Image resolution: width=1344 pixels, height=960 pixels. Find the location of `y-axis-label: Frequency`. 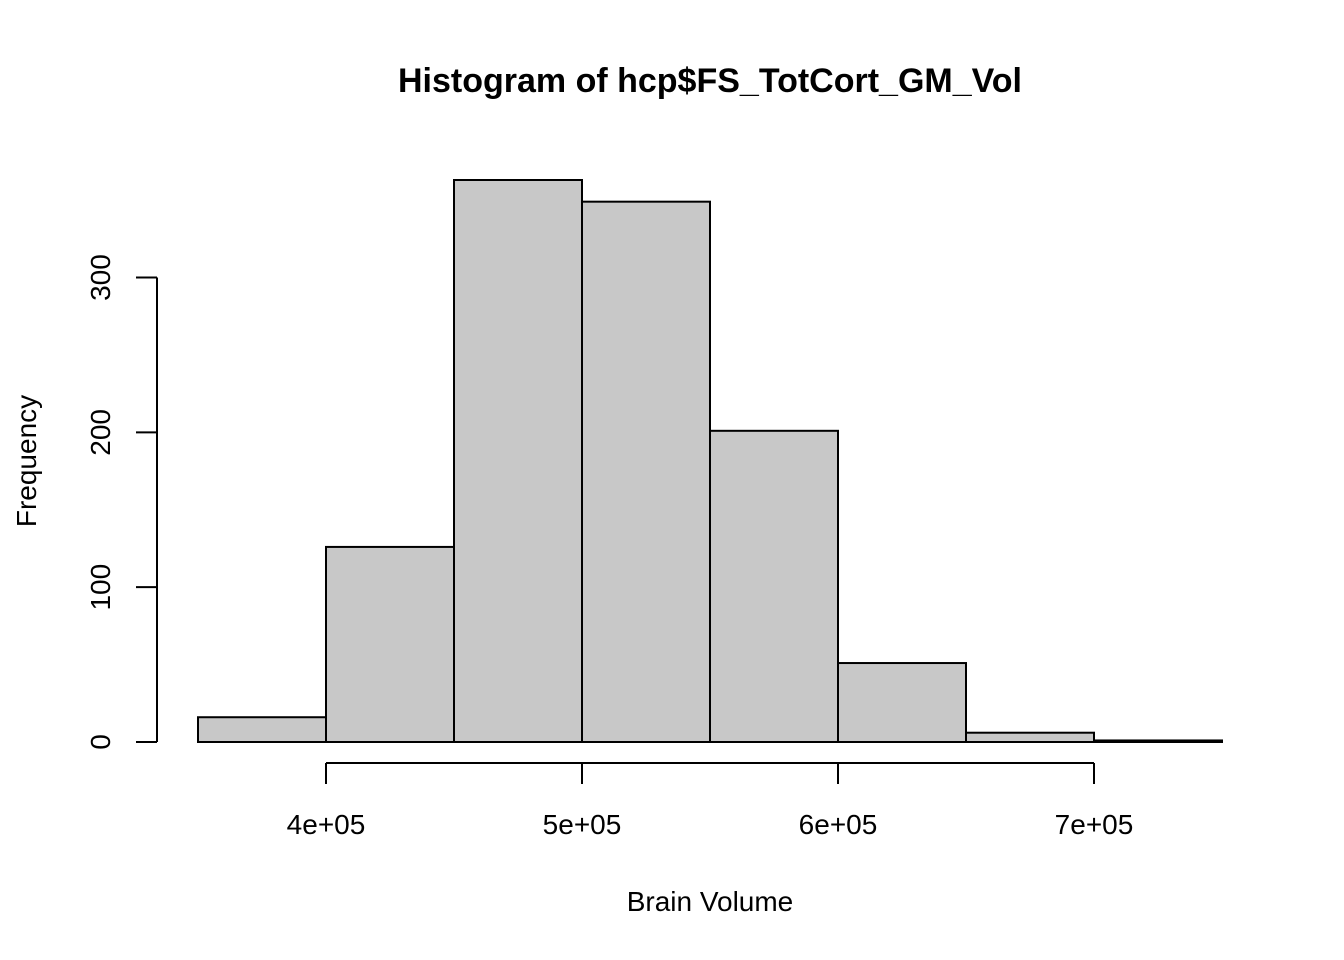

y-axis-label: Frequency is located at coordinates (26, 461).